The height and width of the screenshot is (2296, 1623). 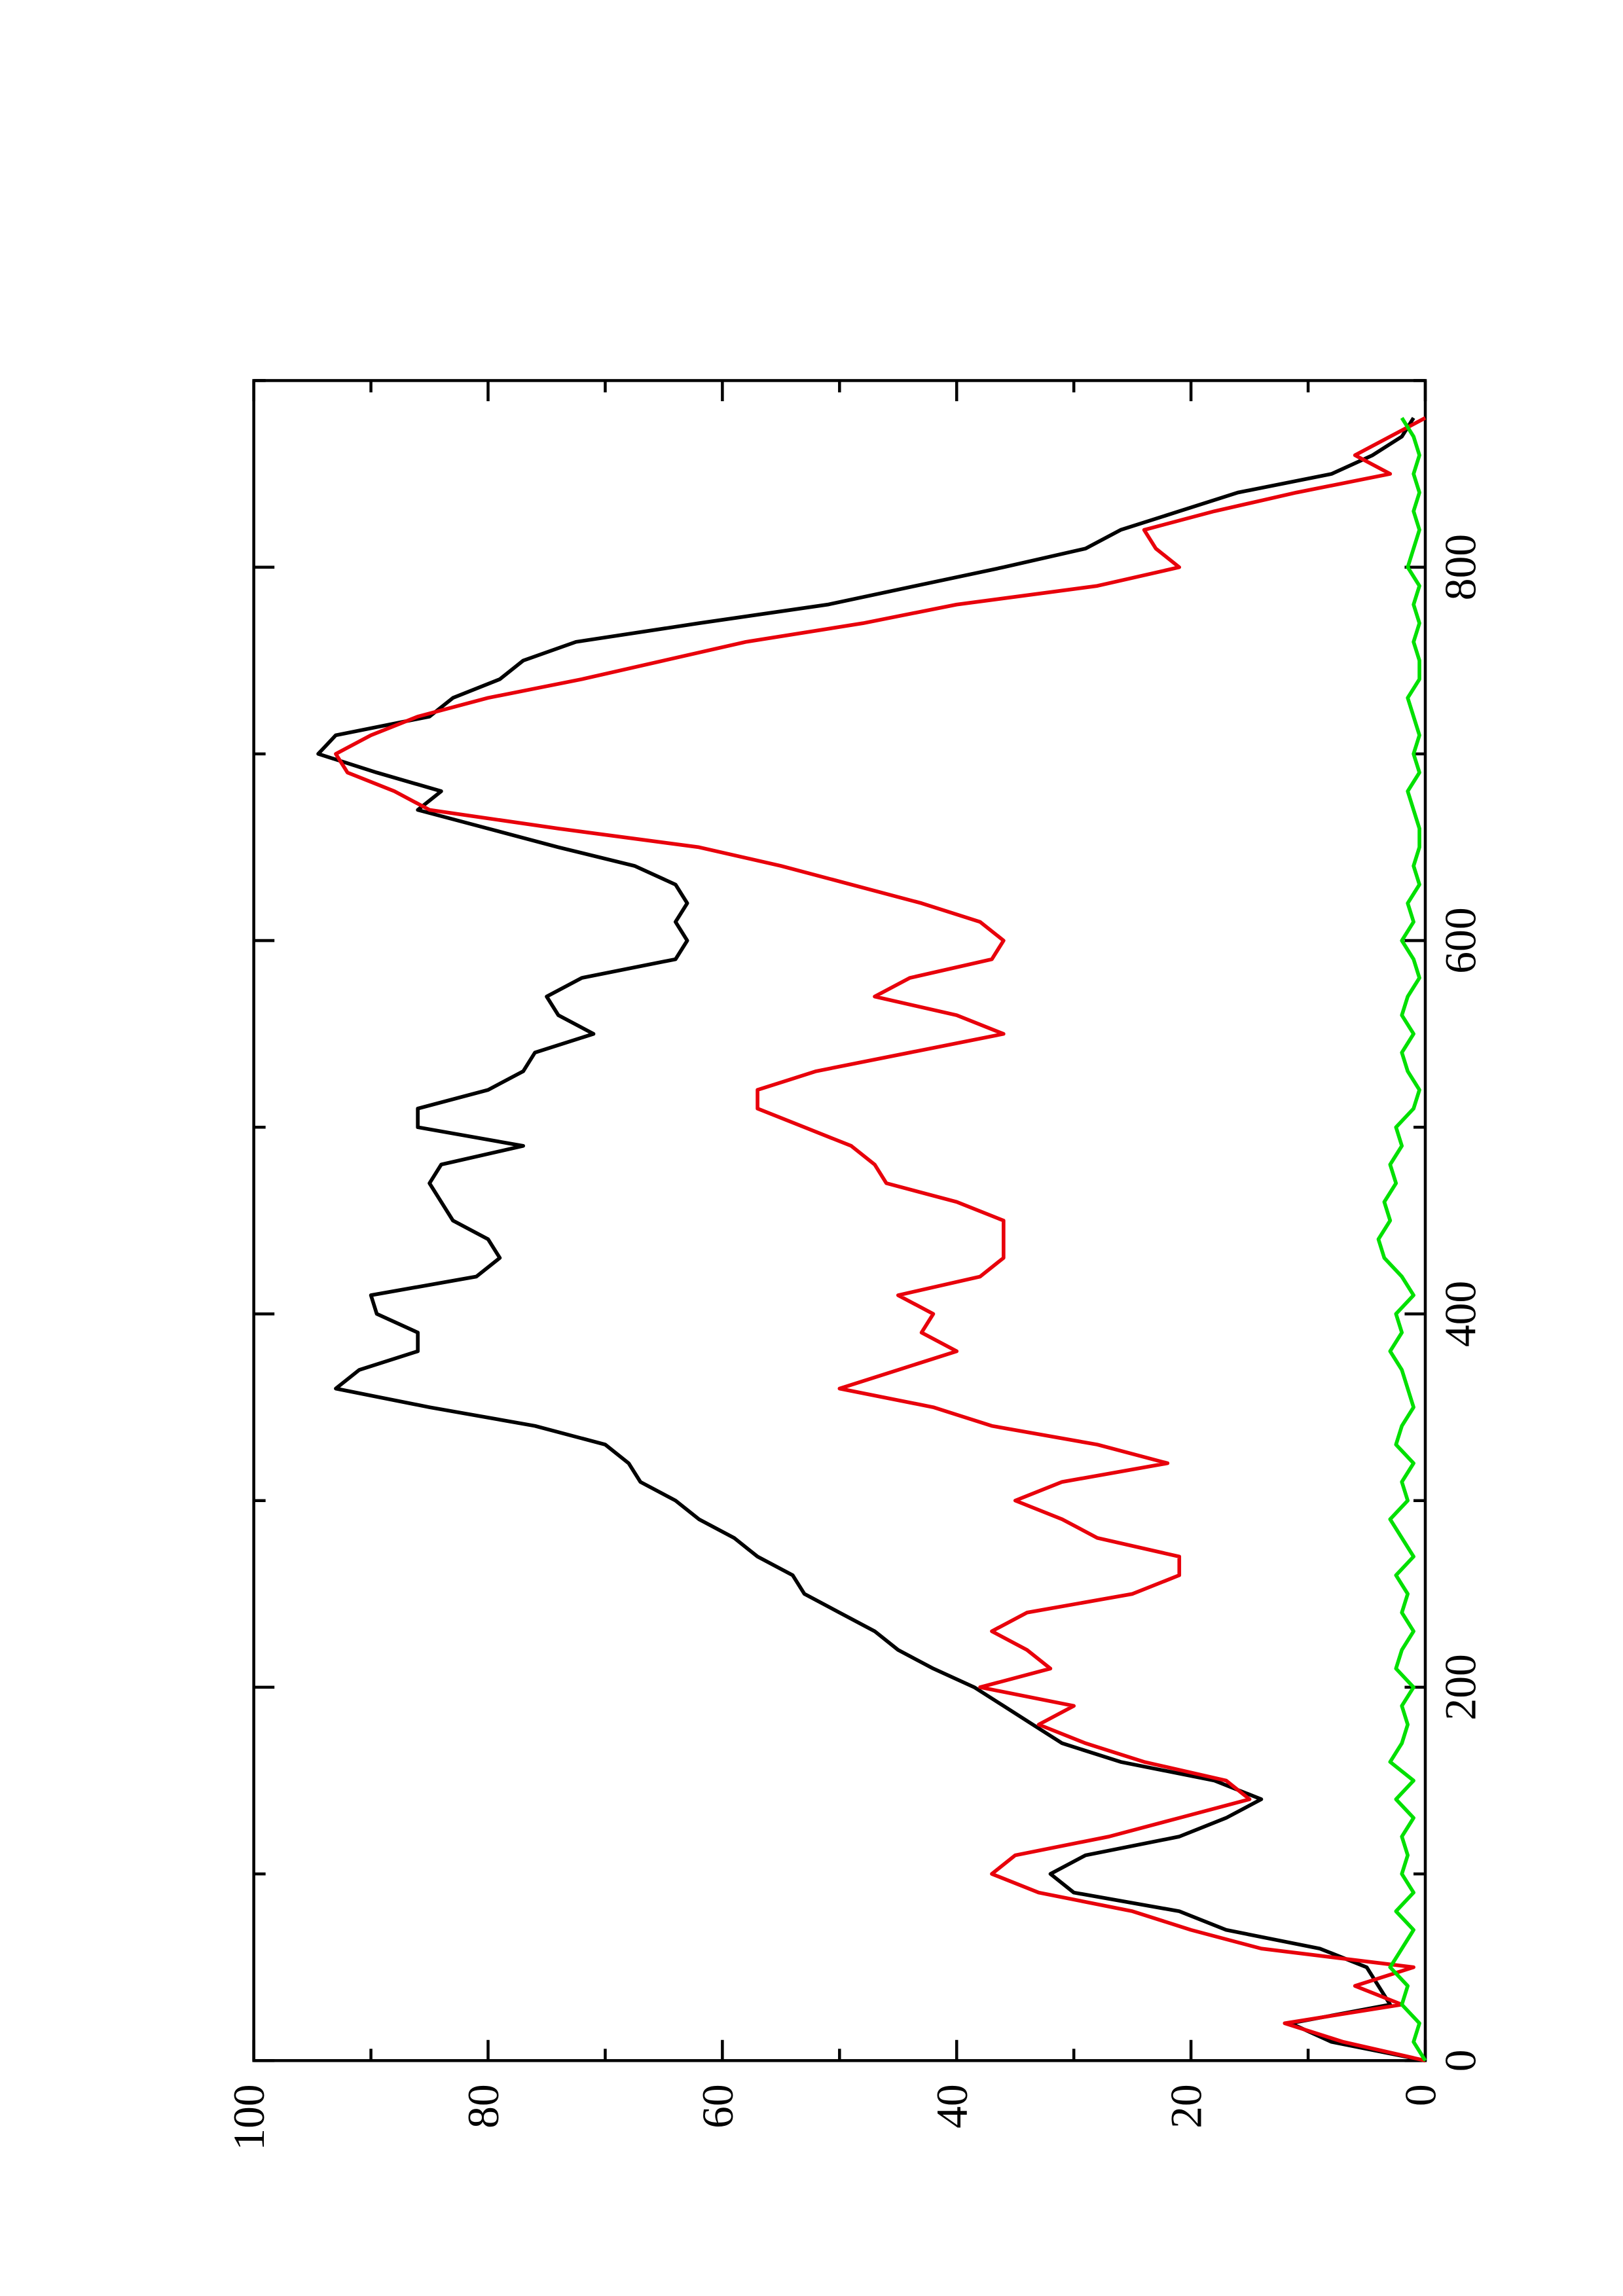 I want to click on x-tick-label: 600, so click(x=1460, y=940).